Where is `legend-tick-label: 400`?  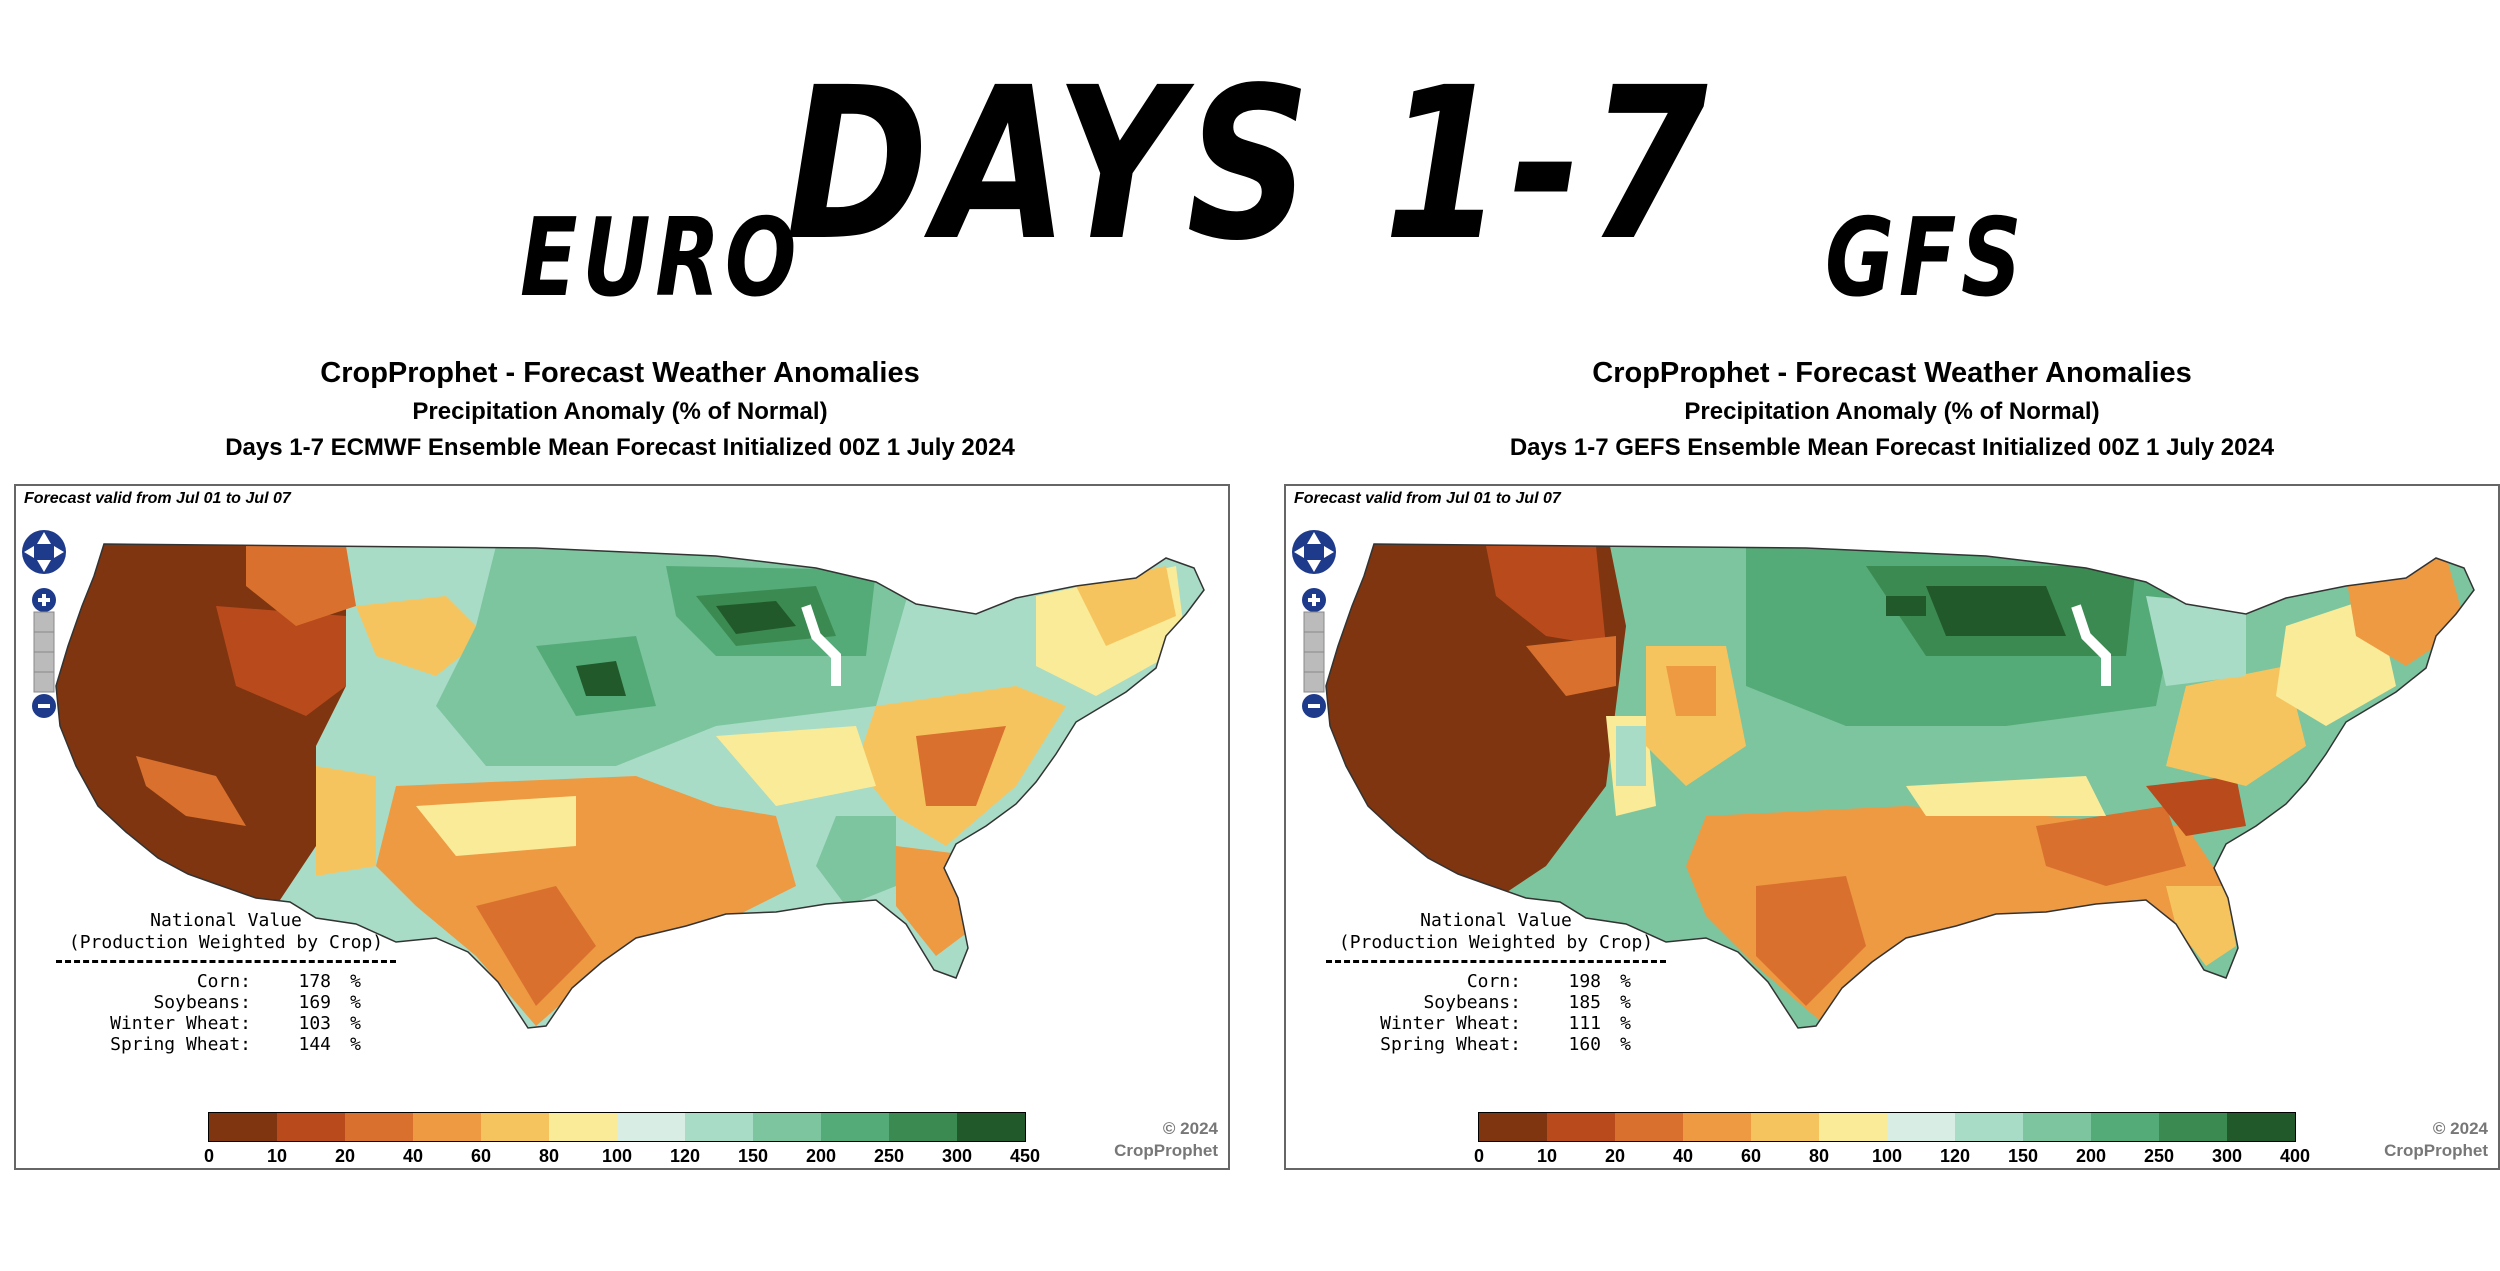
legend-tick-label: 400 is located at coordinates (2295, 1156).